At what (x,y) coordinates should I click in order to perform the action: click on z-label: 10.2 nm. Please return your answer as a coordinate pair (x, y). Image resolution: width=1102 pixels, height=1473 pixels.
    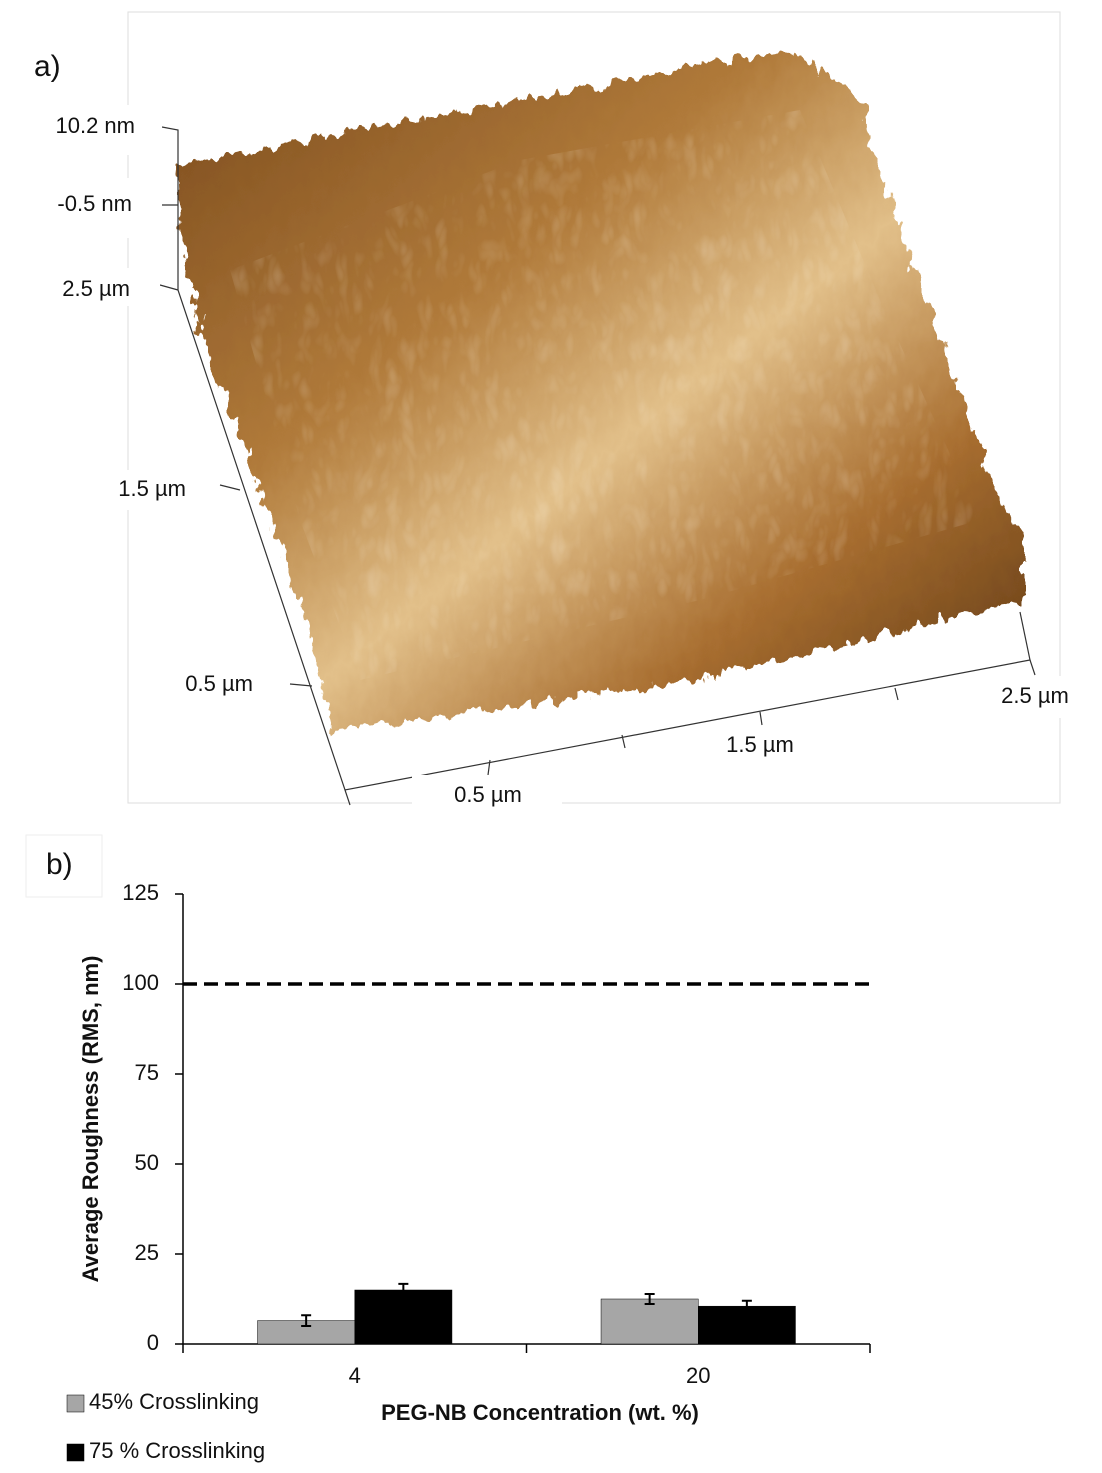
    Looking at the image, I should click on (96, 125).